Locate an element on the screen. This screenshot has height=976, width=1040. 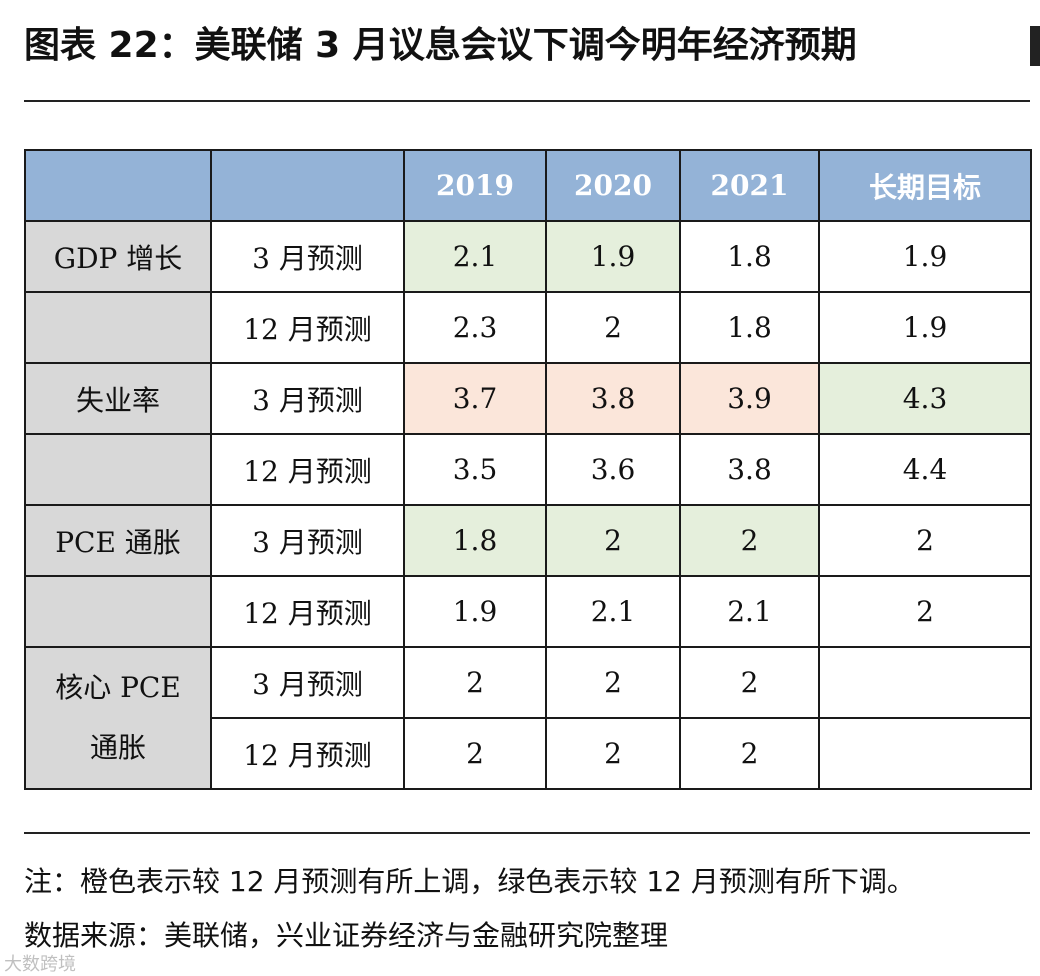
metric-label: 核心 PCE 通胀 is located at coordinates (118, 718).